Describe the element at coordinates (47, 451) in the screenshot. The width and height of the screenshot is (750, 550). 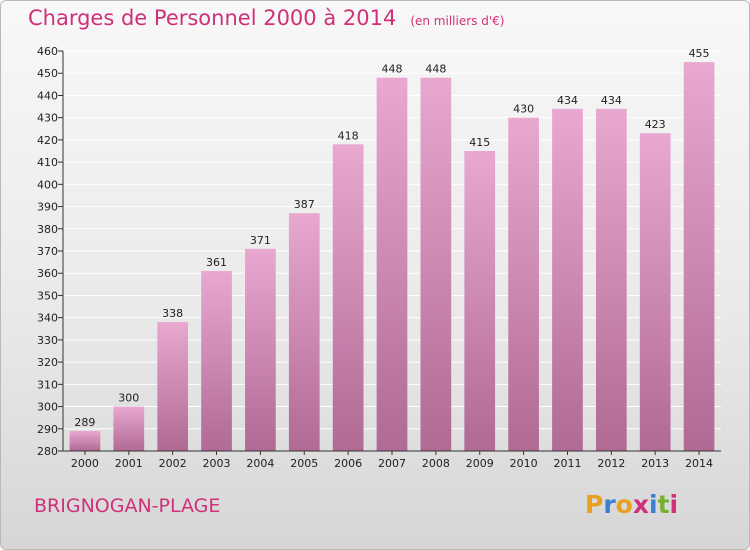
I see `y-tick-label: 280` at that location.